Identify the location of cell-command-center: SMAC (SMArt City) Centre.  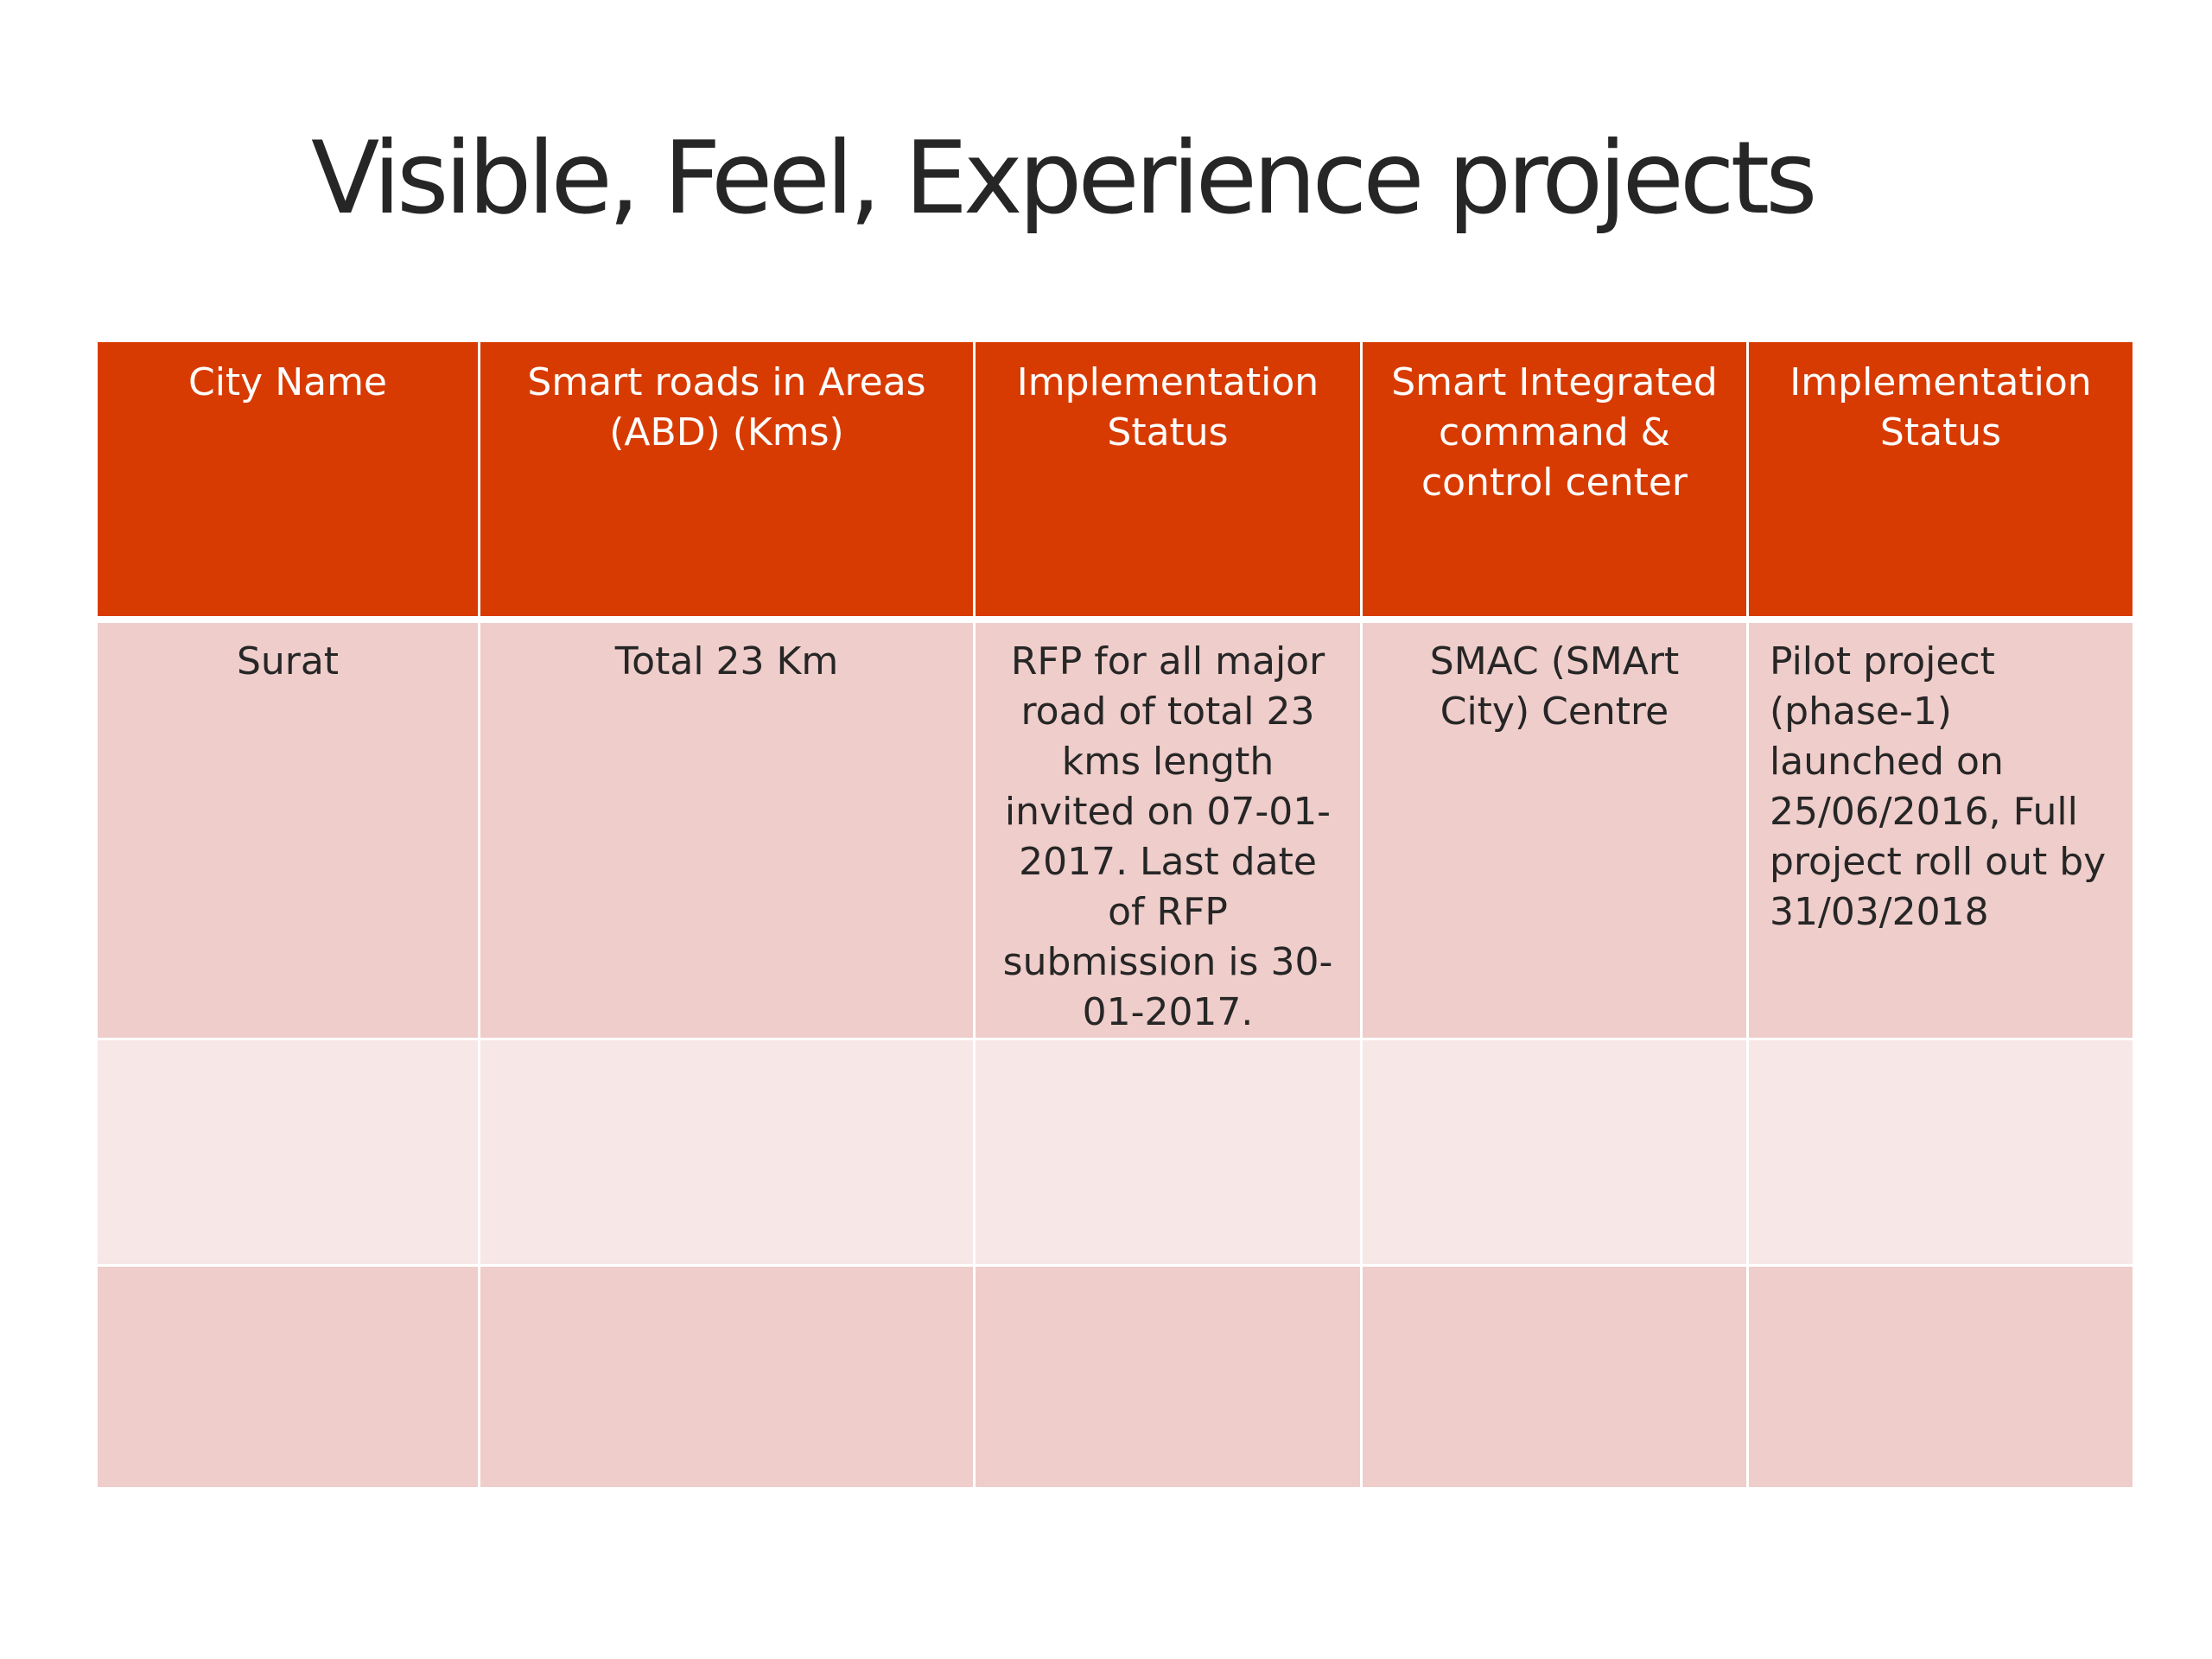
(1554, 829).